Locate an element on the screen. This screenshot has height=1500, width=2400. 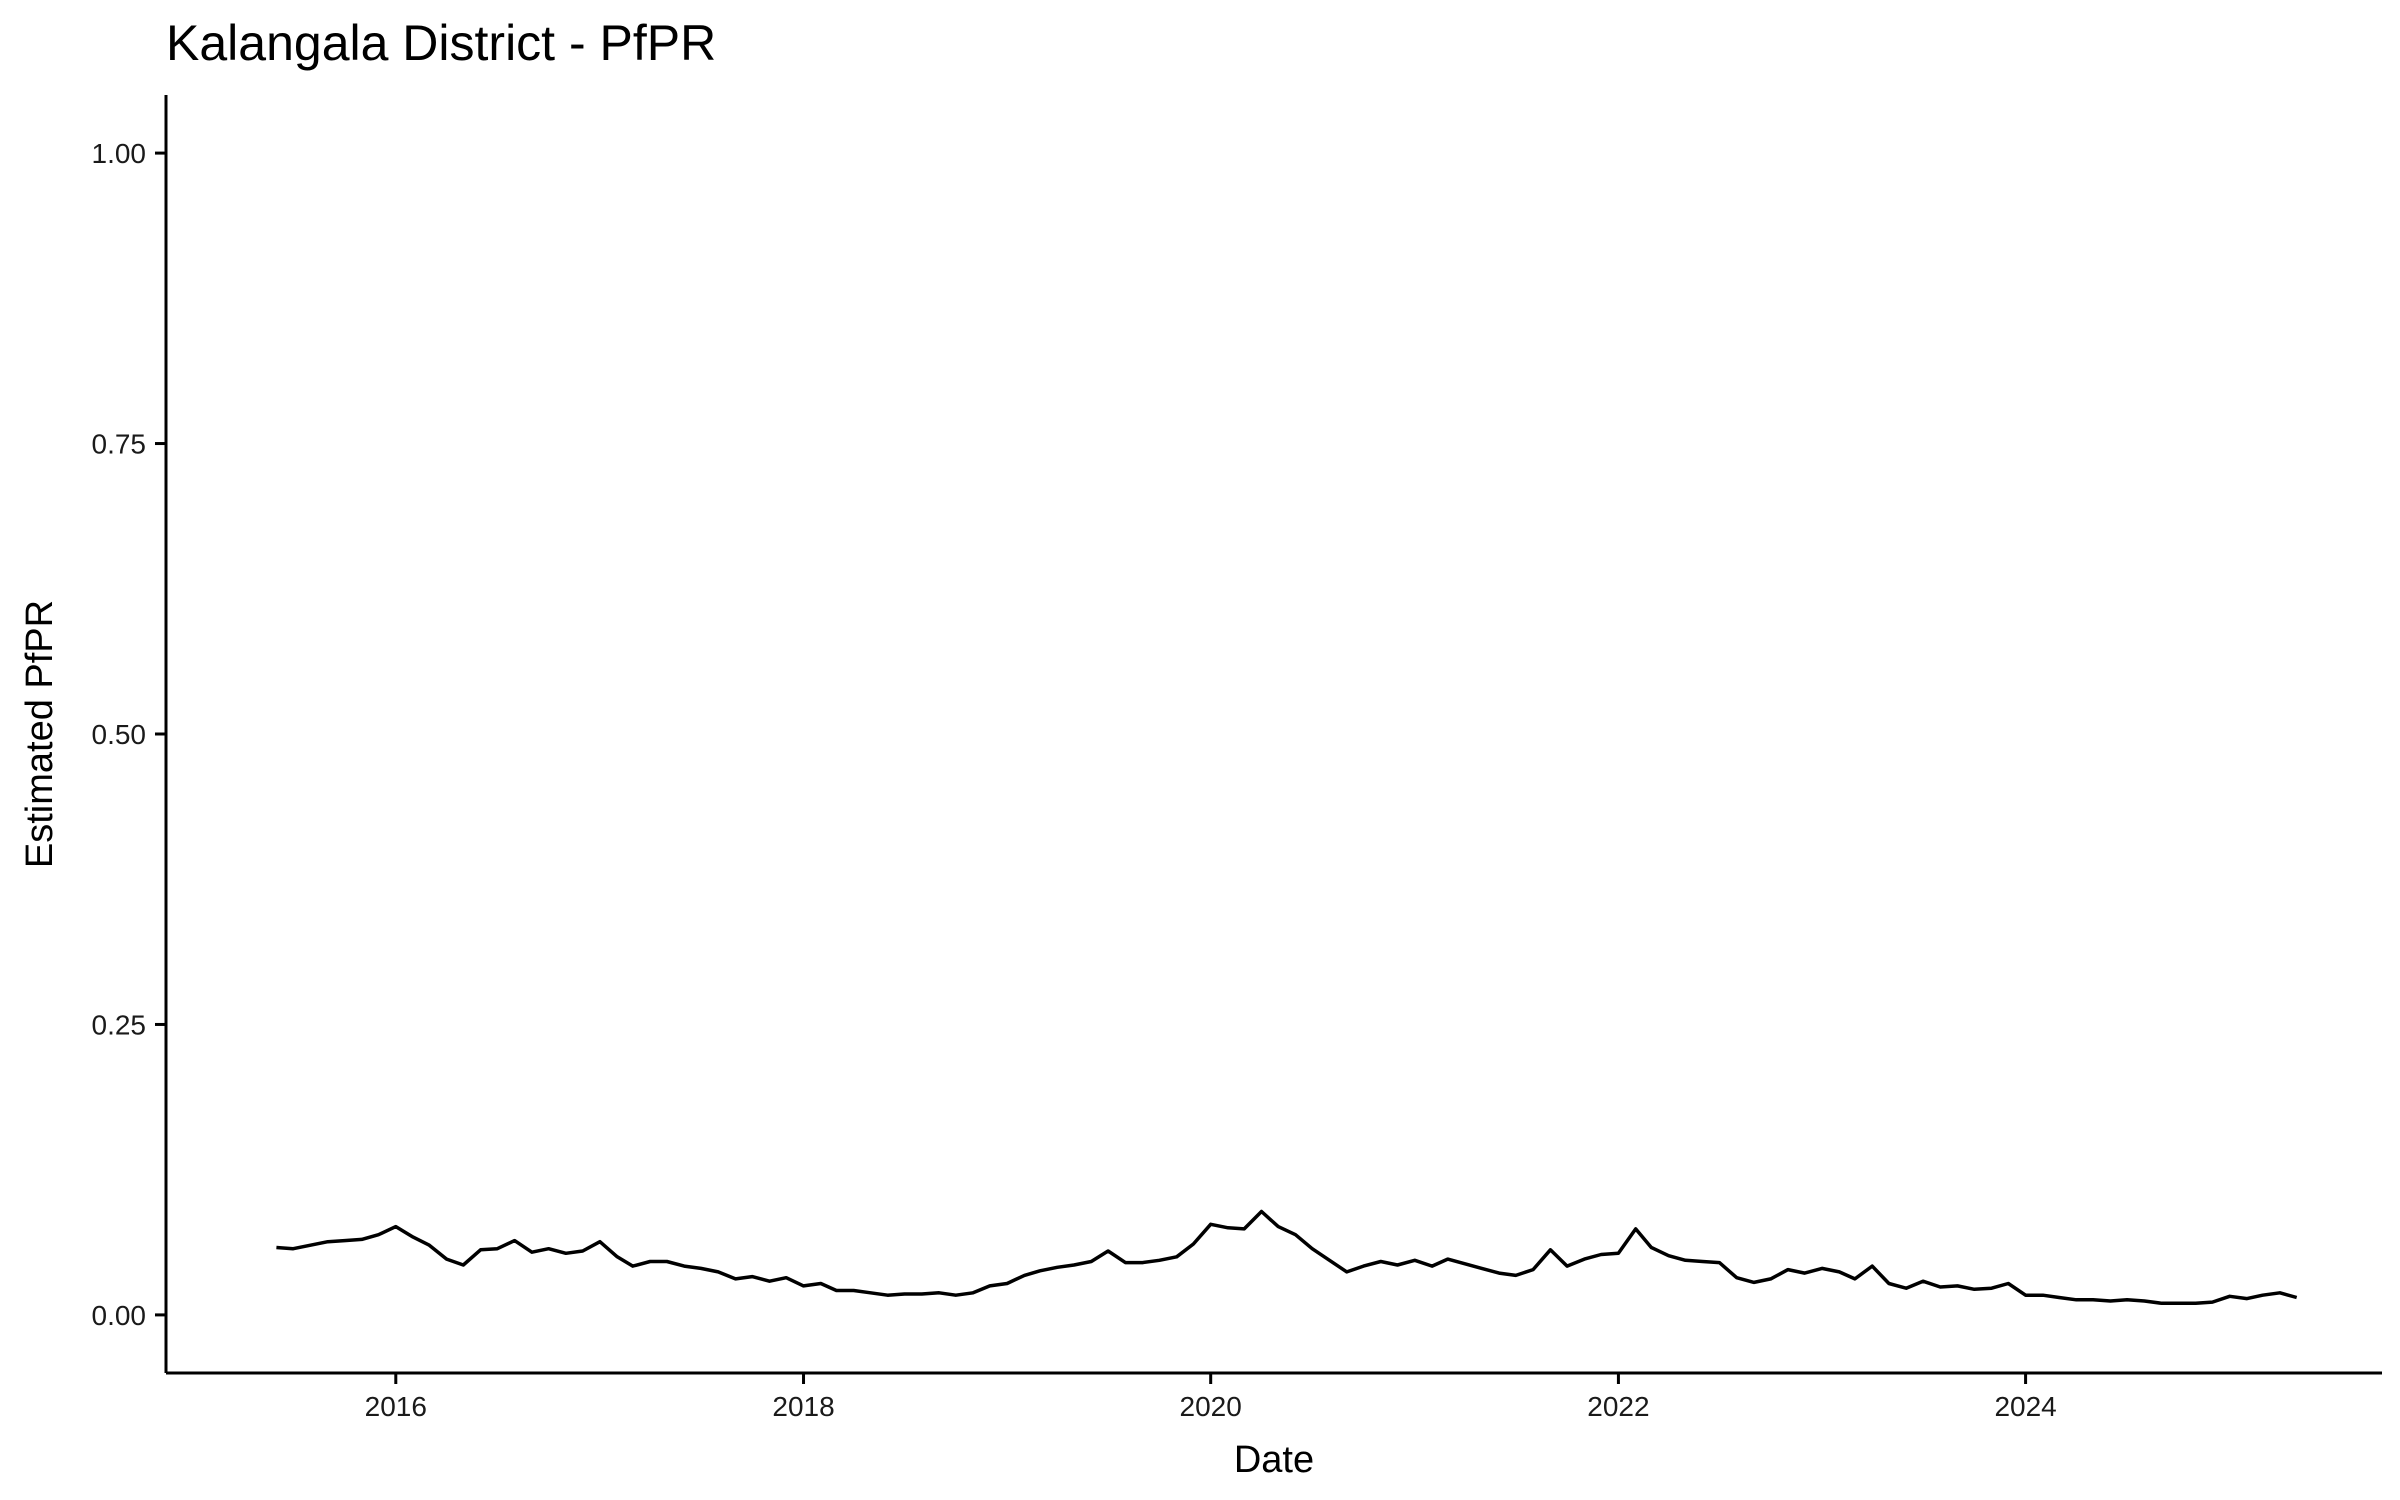
chart-title: Kalangala District - PfPR is located at coordinates (441, 43).